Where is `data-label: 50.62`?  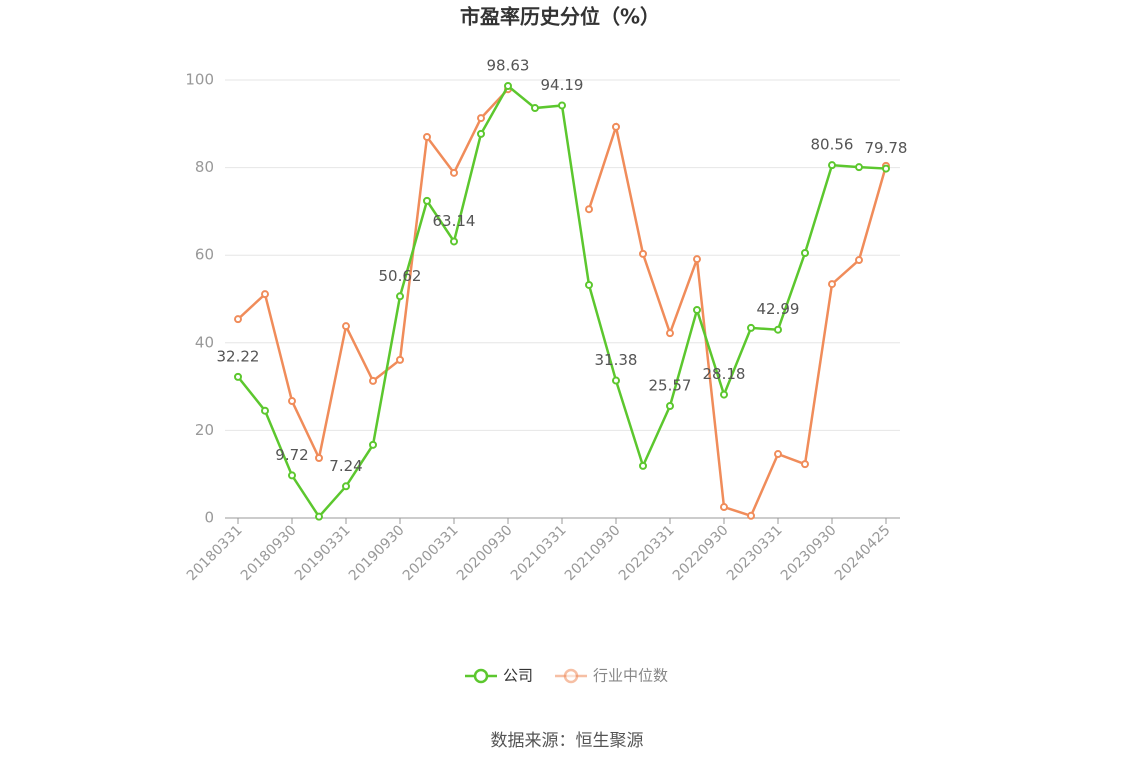
data-label: 50.62 is located at coordinates (400, 276).